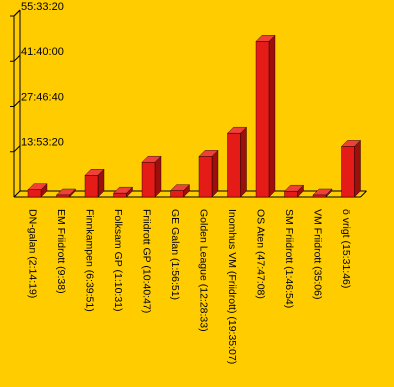 The height and width of the screenshot is (387, 394). I want to click on x-tick-label: GE Galan (1:56:51), so click(175, 254).